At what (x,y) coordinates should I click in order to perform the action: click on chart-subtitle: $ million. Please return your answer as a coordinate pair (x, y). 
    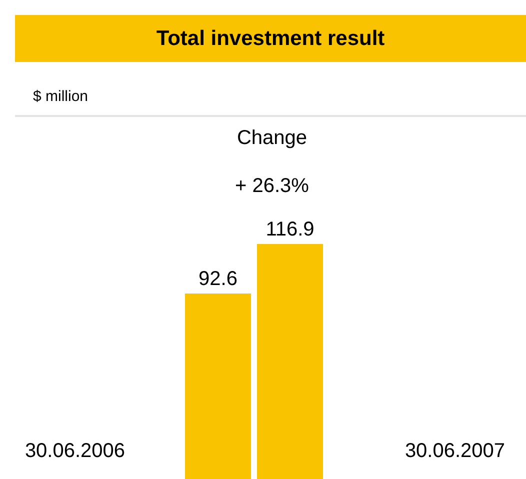
    Looking at the image, I should click on (60, 96).